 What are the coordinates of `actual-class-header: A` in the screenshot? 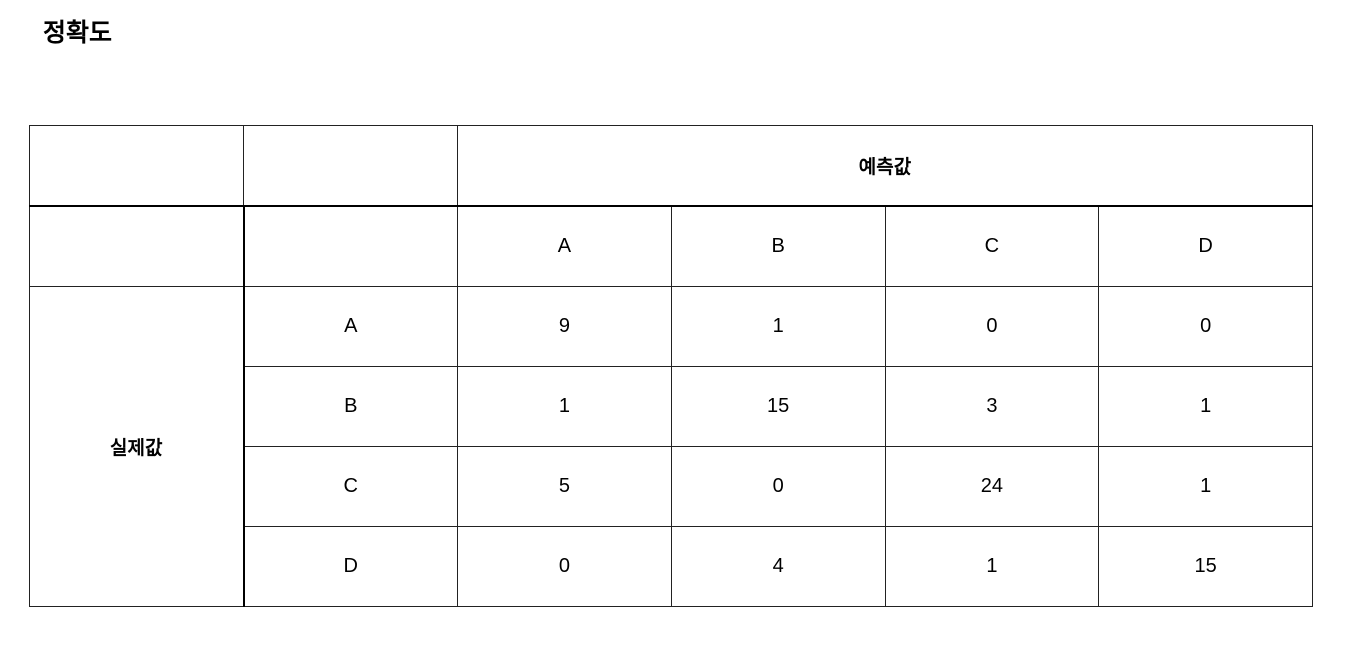 It's located at (350, 326).